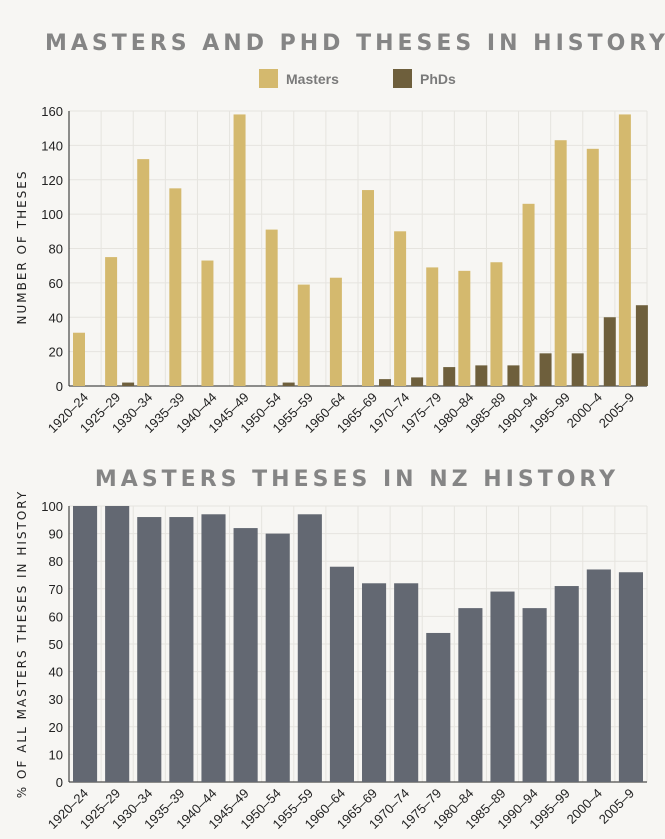  What do you see at coordinates (56, 754) in the screenshot?
I see `y-tick-label: 10` at bounding box center [56, 754].